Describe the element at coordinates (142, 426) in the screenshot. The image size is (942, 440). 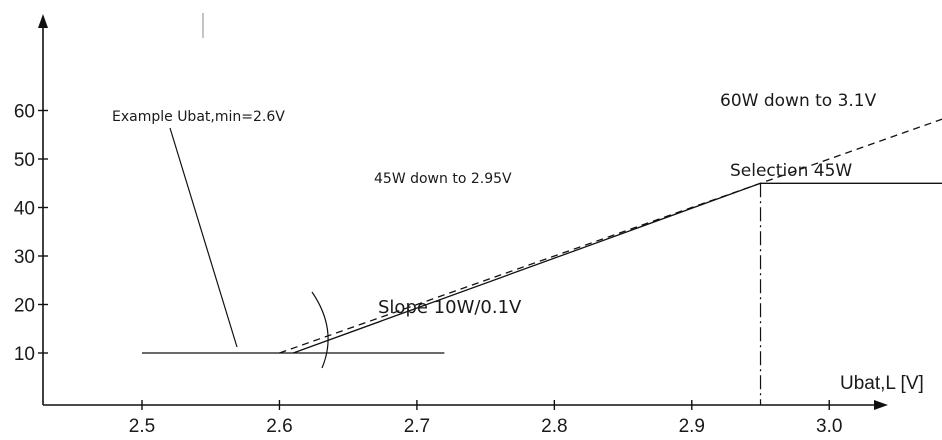
I see `x-tick-label: 2.5` at that location.